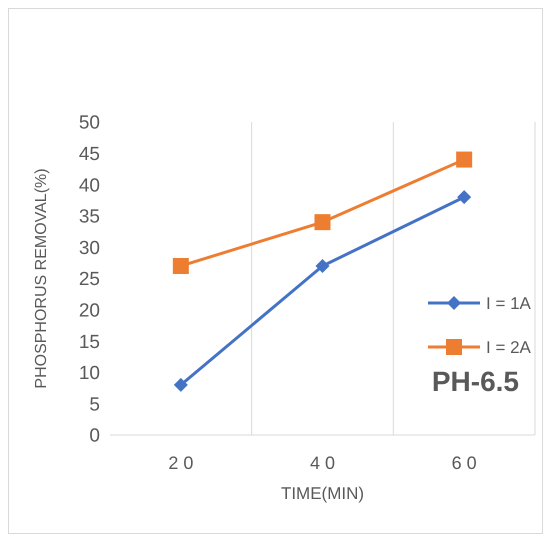 Image resolution: width=551 pixels, height=542 pixels. What do you see at coordinates (89, 217) in the screenshot?
I see `y-tick-label: 35` at bounding box center [89, 217].